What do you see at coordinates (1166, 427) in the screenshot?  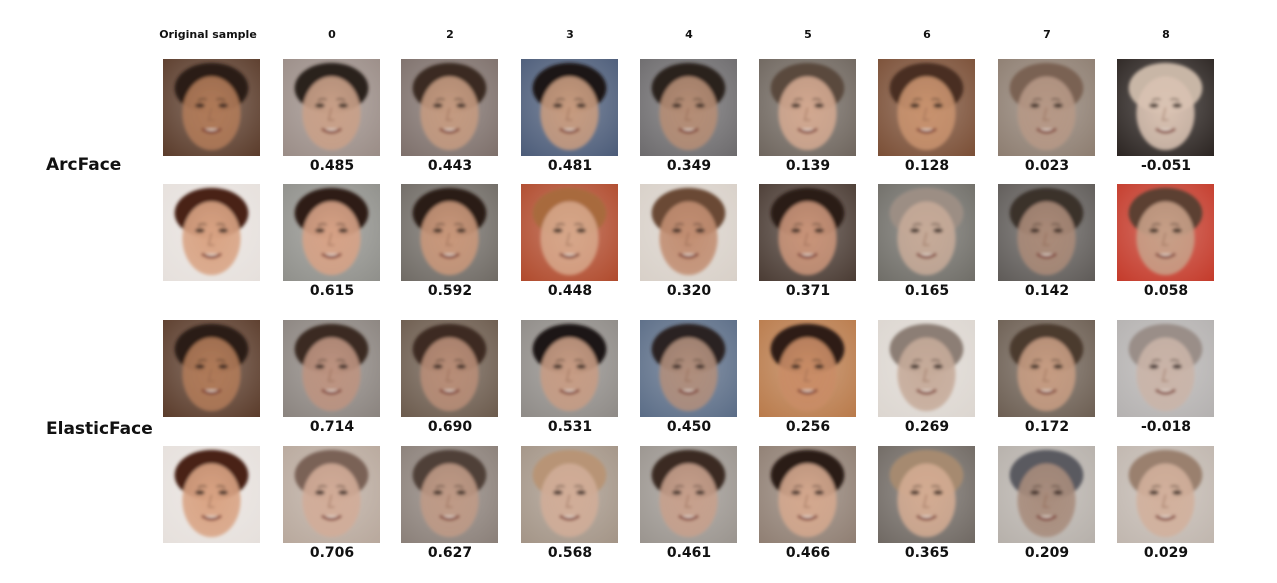 I see `similarity-score: -0.018` at bounding box center [1166, 427].